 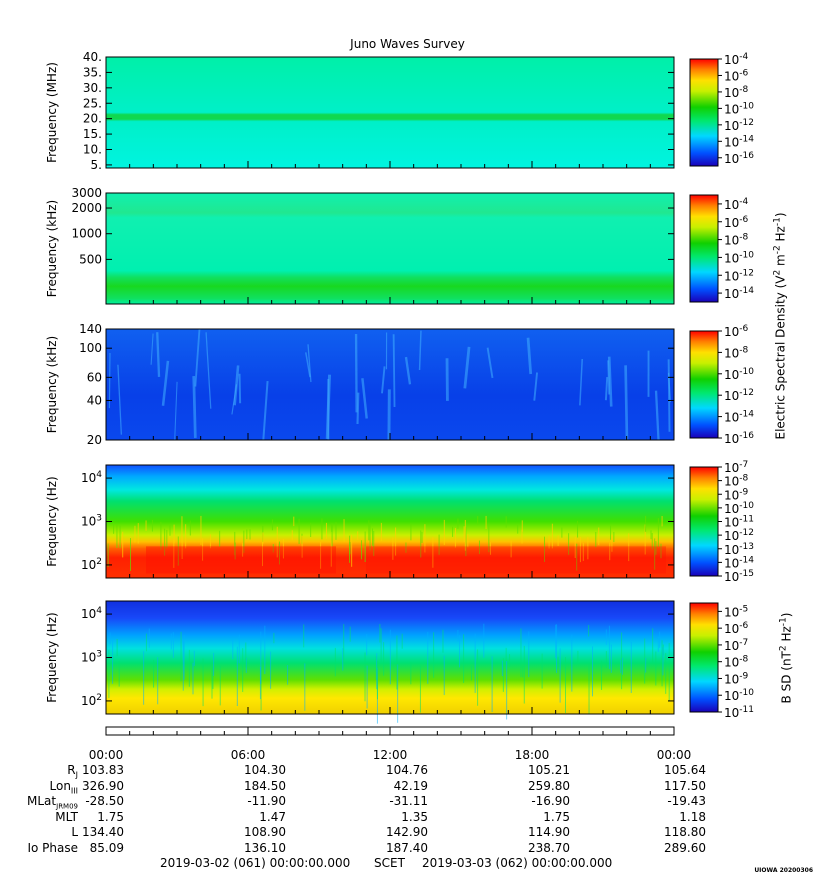 What do you see at coordinates (272, 816) in the screenshot?
I see `ephemeris-value: 1.47` at bounding box center [272, 816].